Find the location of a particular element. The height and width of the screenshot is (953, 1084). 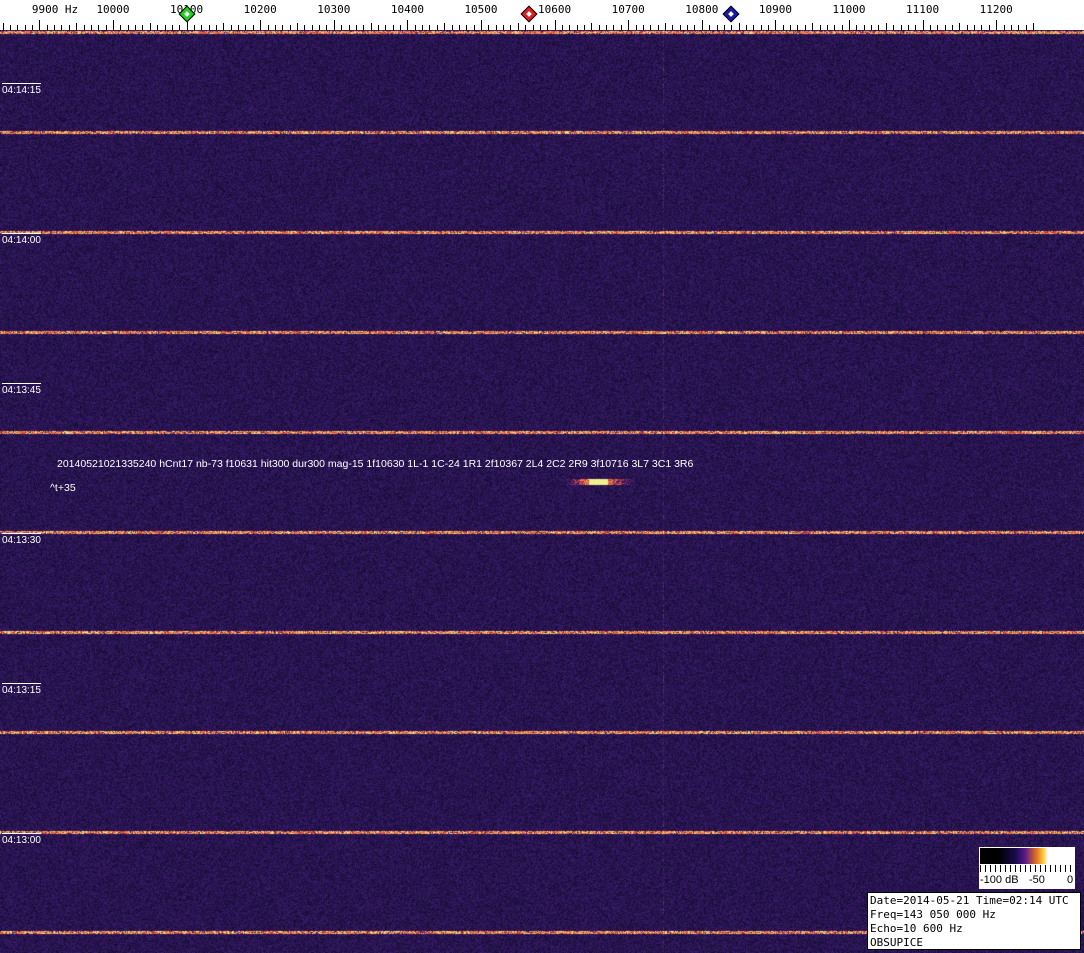

frequency-label: 10400 is located at coordinates (407, 9).